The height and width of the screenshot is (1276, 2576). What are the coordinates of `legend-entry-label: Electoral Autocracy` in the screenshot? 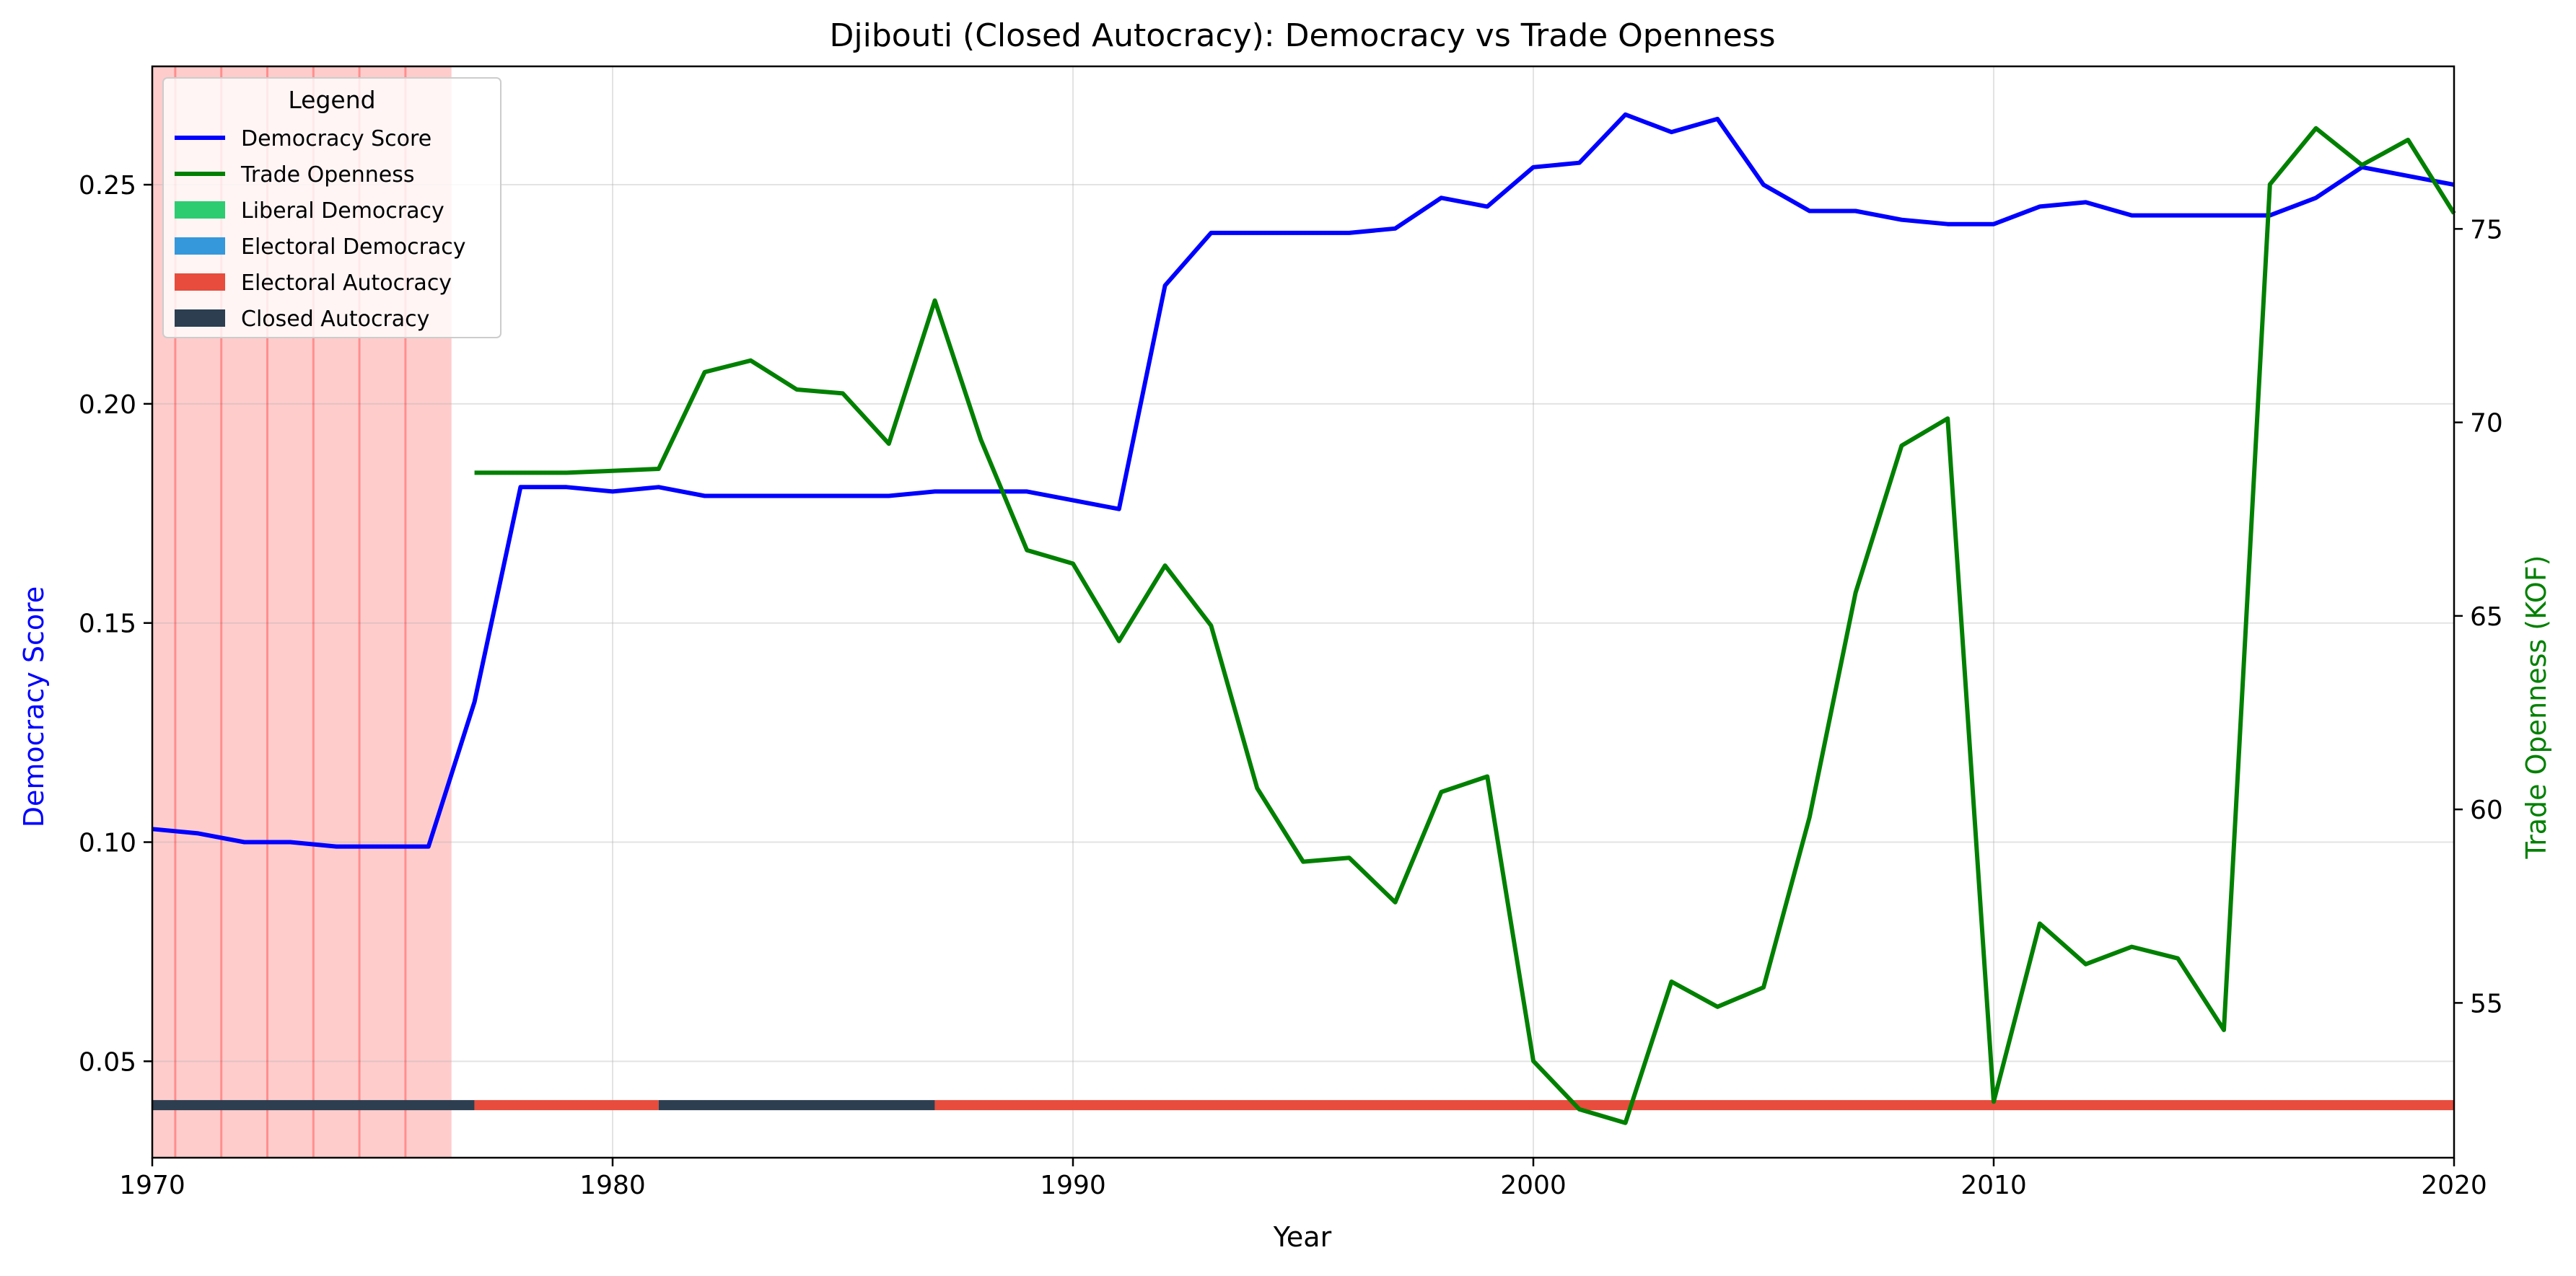 It's located at (346, 283).